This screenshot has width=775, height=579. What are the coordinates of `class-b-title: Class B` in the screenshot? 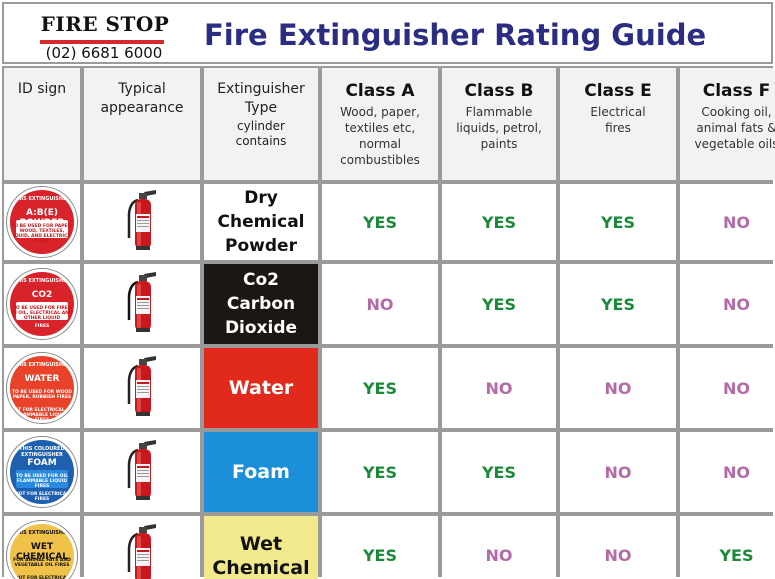 It's located at (499, 91).